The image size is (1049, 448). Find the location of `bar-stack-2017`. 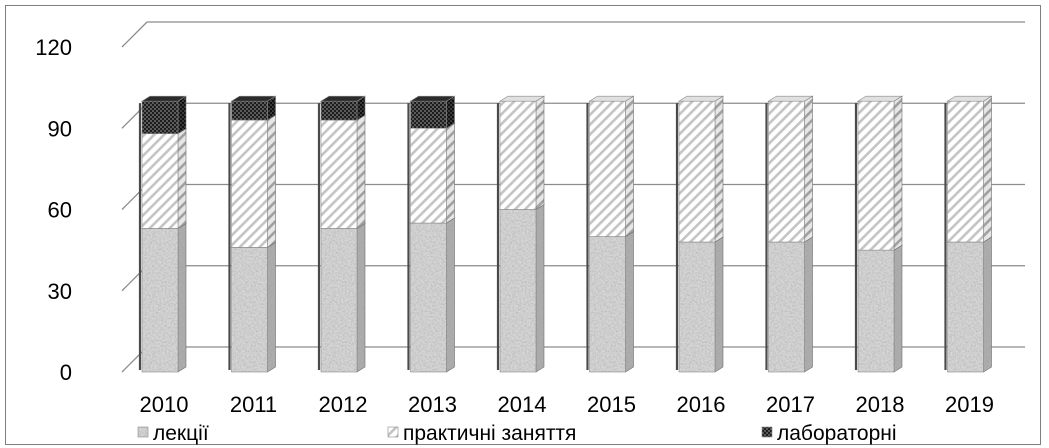

bar-stack-2017 is located at coordinates (789, 234).